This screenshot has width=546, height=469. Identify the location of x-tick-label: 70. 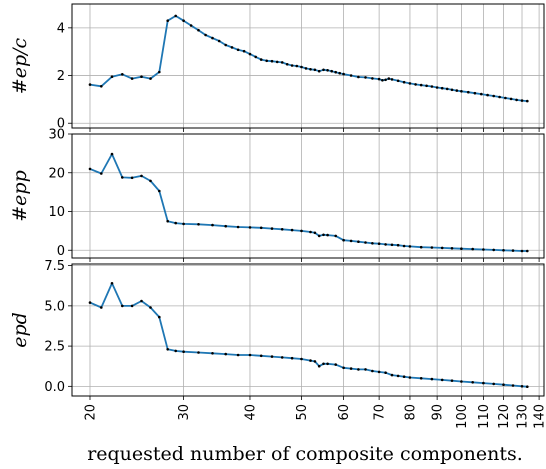
(380, 412).